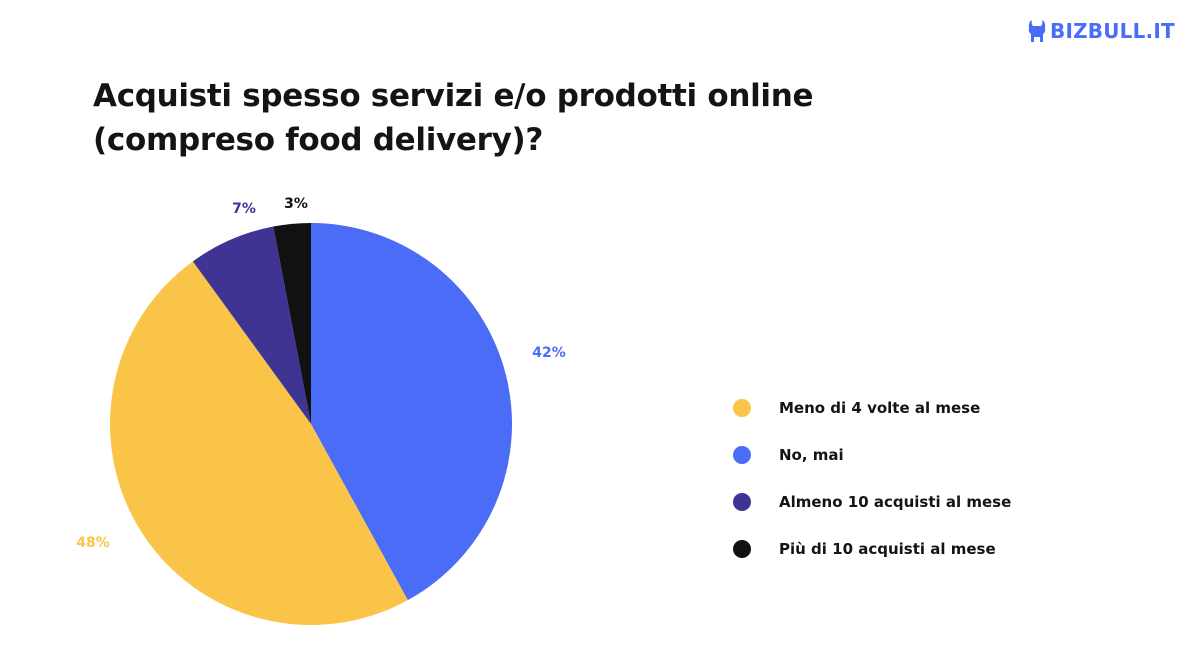 This screenshot has height=670, width=1201. I want to click on slice-data-label: 42%, so click(549, 353).